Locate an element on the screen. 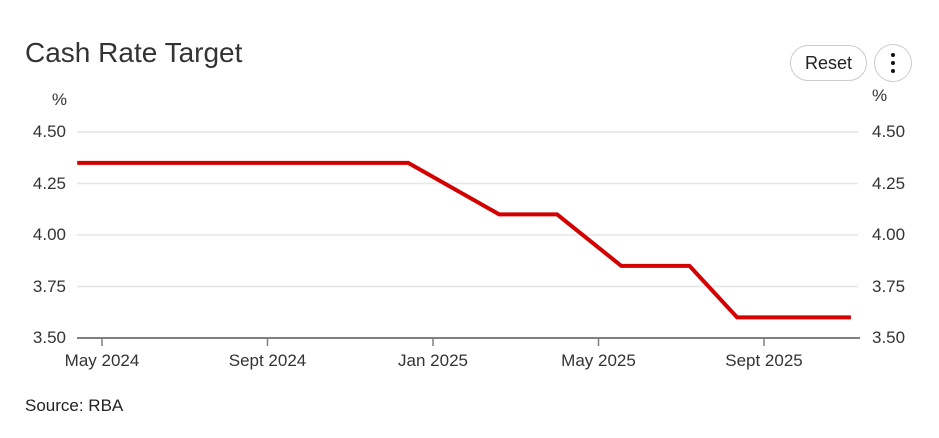 The image size is (939, 438). y-axis-unit-right: % is located at coordinates (880, 95).